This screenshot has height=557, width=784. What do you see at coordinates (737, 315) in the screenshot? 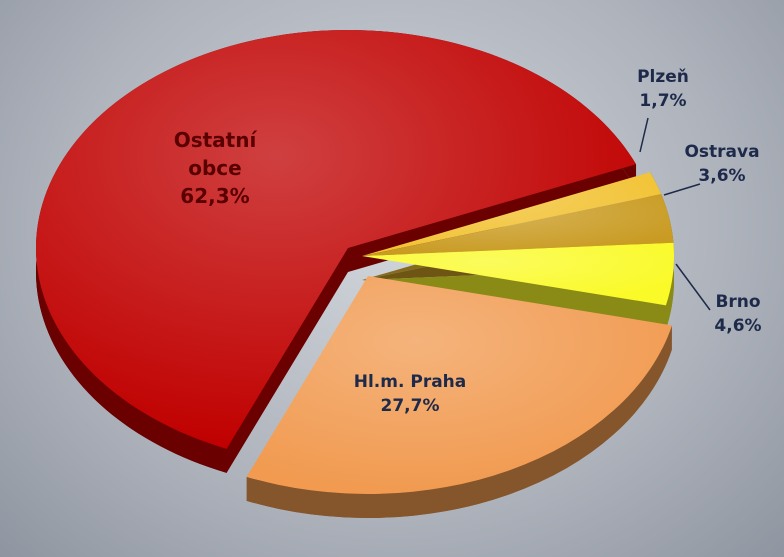
I see `slice-label: Brno 4,6%` at bounding box center [737, 315].